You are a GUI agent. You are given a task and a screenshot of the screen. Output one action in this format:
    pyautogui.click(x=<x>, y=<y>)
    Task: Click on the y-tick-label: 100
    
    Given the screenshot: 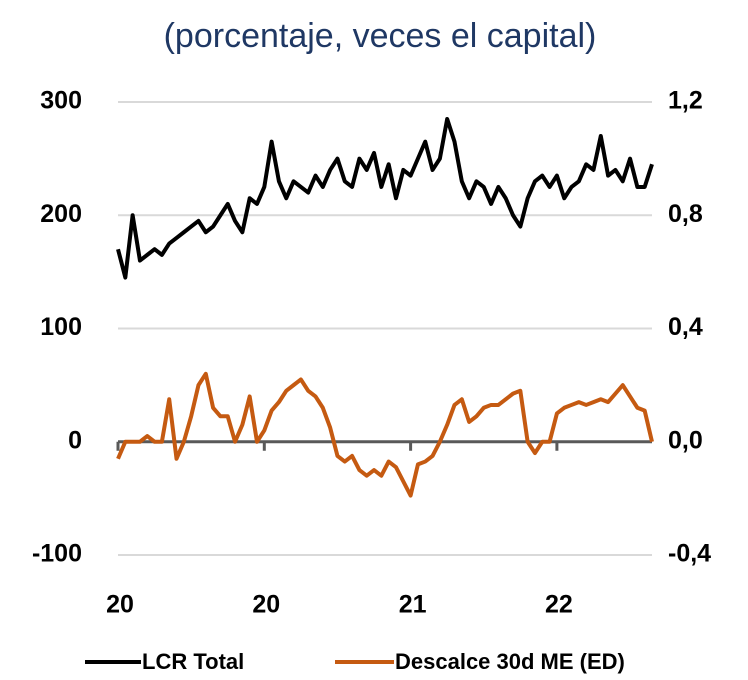 What is the action you would take?
    pyautogui.click(x=61, y=327)
    